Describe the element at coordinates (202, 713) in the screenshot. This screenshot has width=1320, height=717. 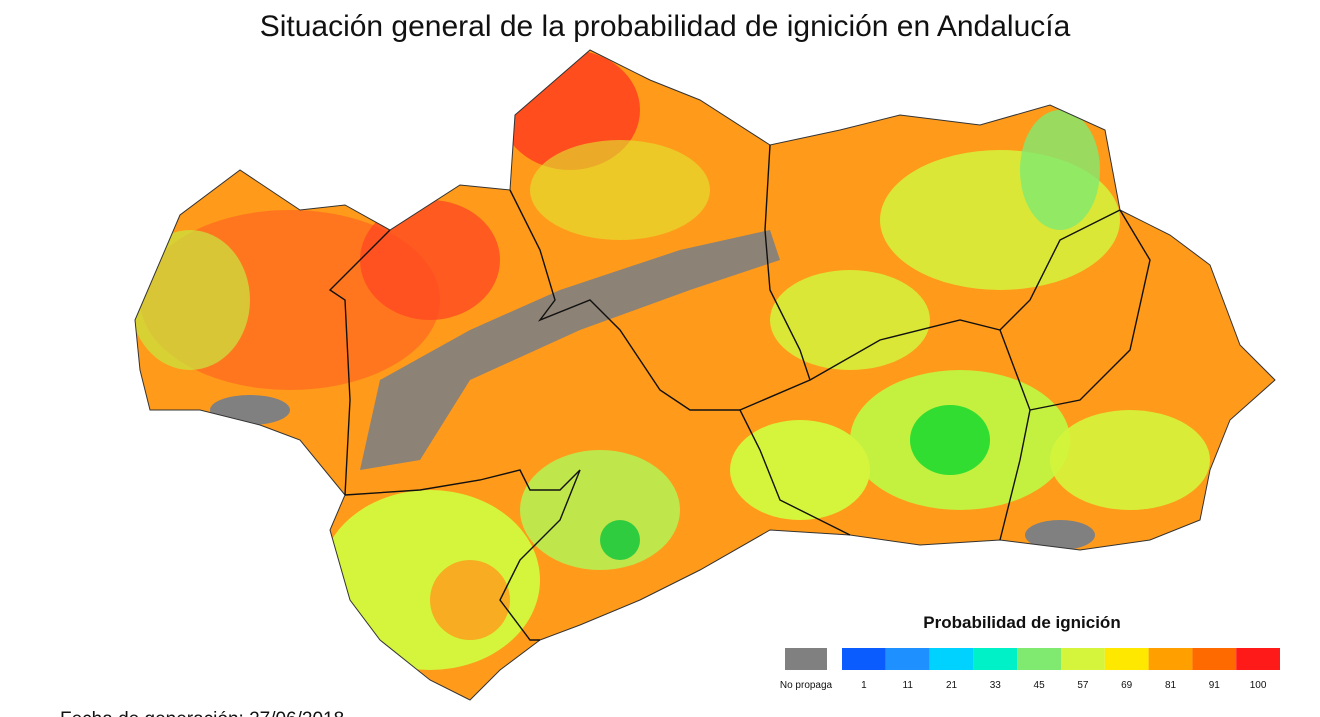
I see `footer: Fecha de generación: 27/06/2018` at that location.